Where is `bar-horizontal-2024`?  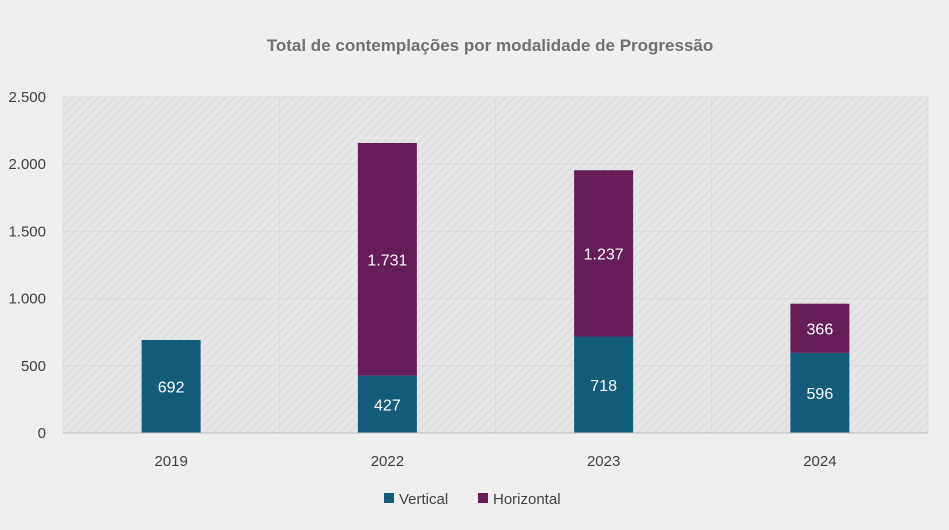
bar-horizontal-2024 is located at coordinates (820, 328).